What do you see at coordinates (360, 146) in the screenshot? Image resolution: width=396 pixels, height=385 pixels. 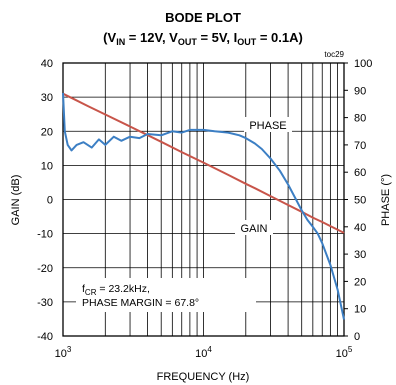 I see `y-right-tick-label: 70` at bounding box center [360, 146].